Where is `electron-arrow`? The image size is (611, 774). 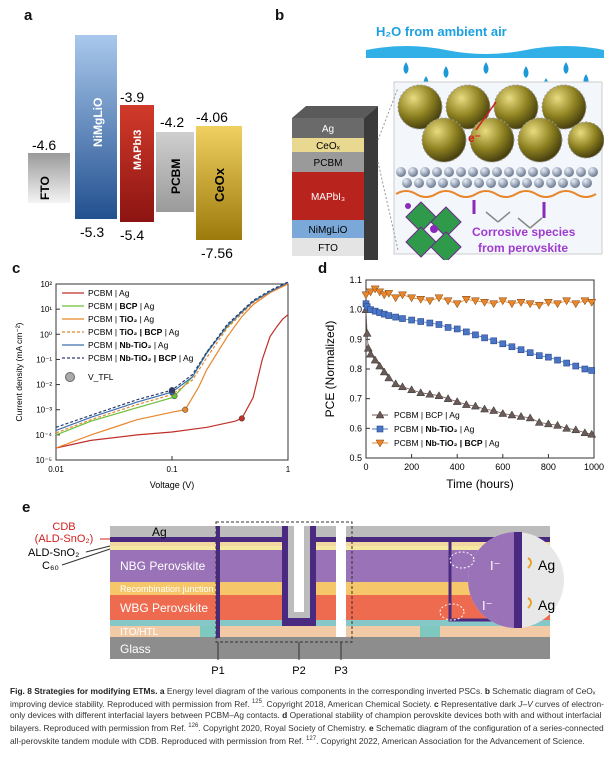
electron-arrow is located at coordinates (486, 116).